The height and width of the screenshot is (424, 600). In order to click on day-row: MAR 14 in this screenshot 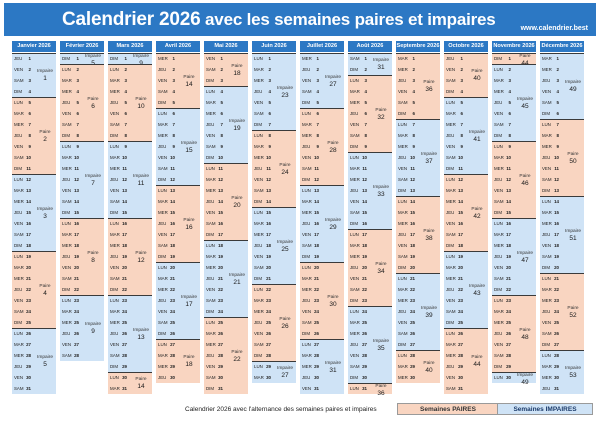, I will do `click(166, 201)`.